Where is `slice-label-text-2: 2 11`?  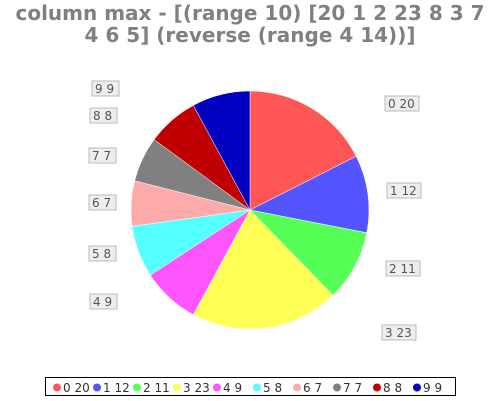 slice-label-text-2: 2 11 is located at coordinates (402, 269).